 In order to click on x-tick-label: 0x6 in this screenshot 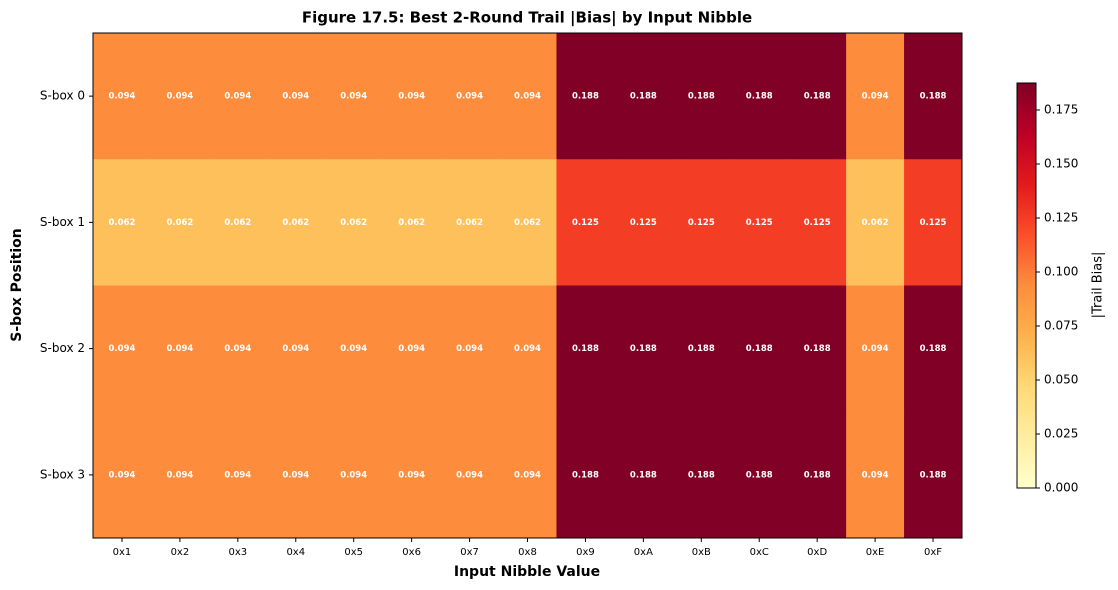, I will do `click(411, 552)`.